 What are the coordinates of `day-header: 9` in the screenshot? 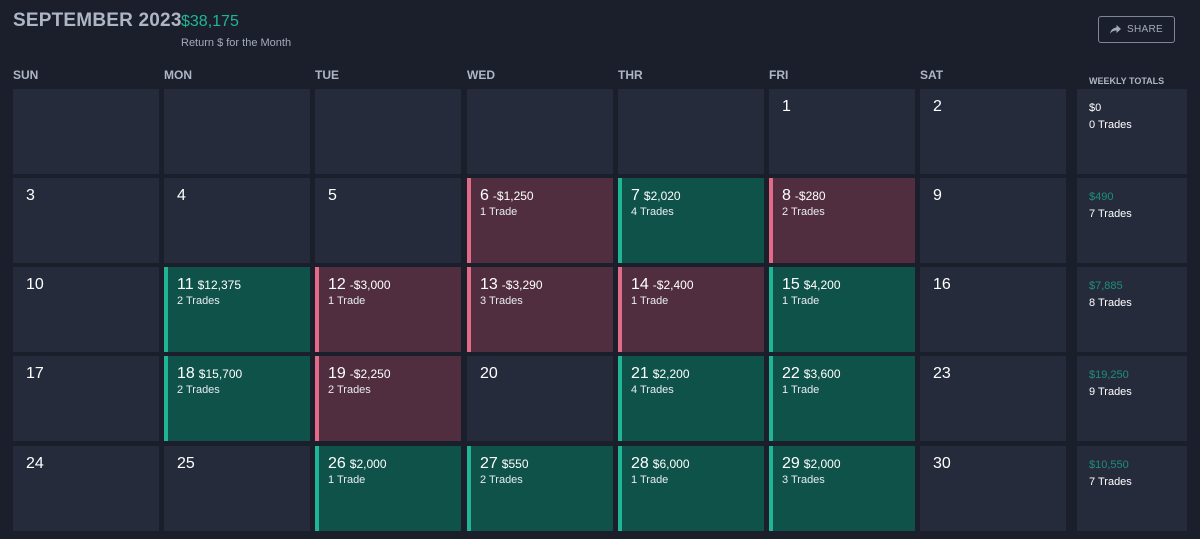 It's located at (937, 196).